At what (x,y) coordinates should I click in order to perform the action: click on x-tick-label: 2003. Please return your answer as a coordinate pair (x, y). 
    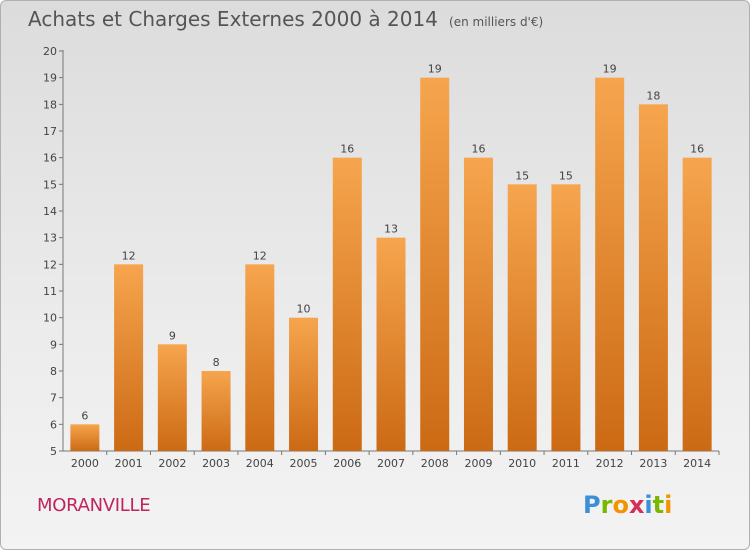
    Looking at the image, I should click on (216, 463).